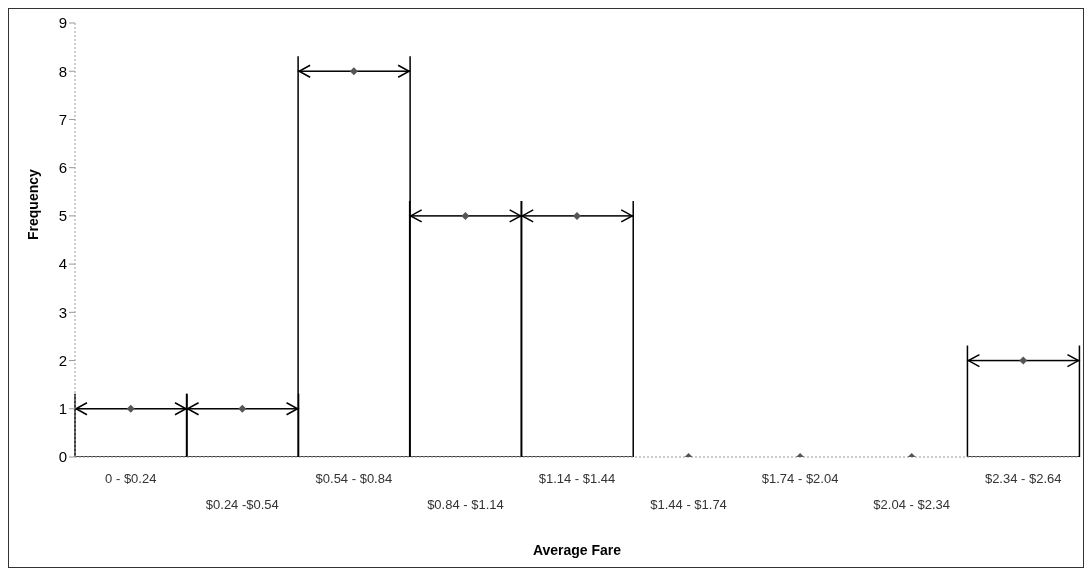 This screenshot has height=578, width=1092. What do you see at coordinates (62, 264) in the screenshot?
I see `y-tick-label: 4` at bounding box center [62, 264].